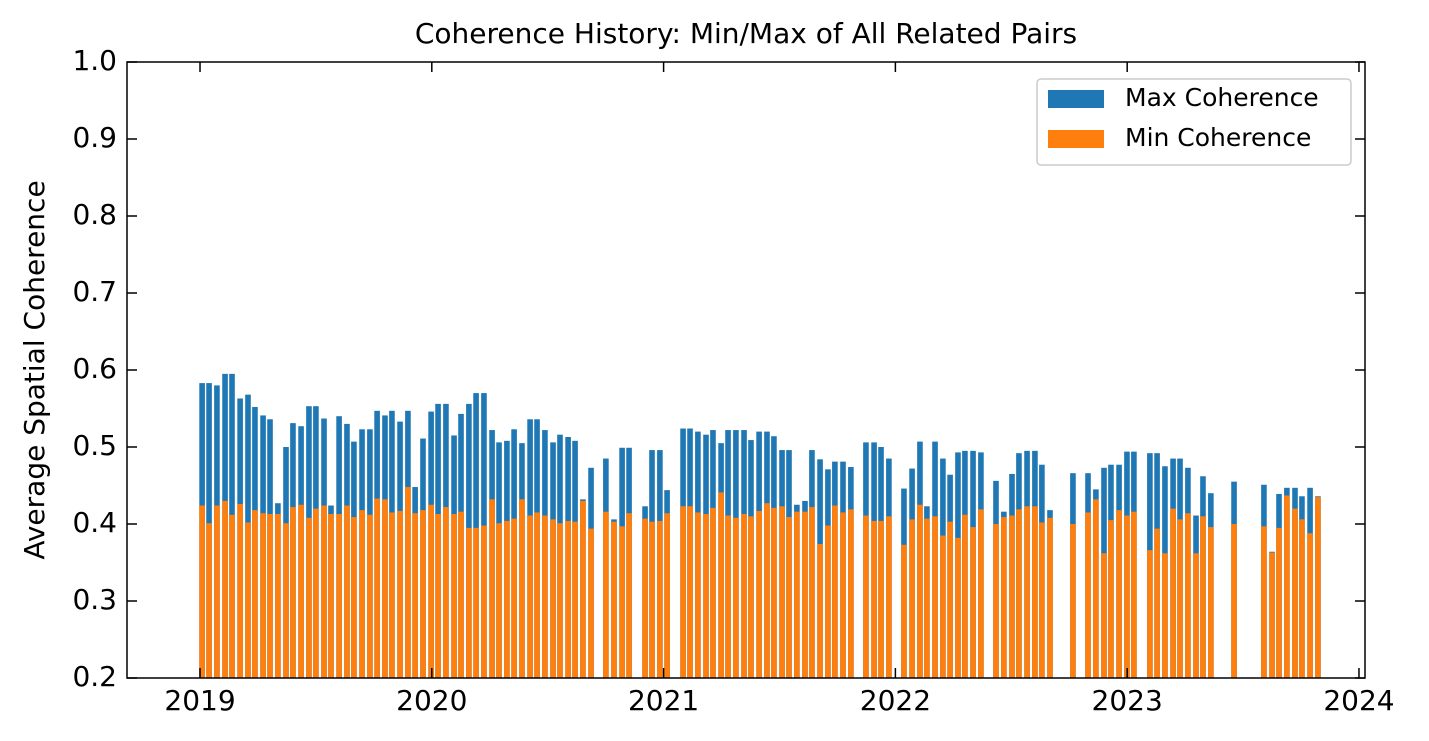 Image resolution: width=1429 pixels, height=741 pixels. What do you see at coordinates (1076, 139) in the screenshot?
I see `legend-swatch` at bounding box center [1076, 139].